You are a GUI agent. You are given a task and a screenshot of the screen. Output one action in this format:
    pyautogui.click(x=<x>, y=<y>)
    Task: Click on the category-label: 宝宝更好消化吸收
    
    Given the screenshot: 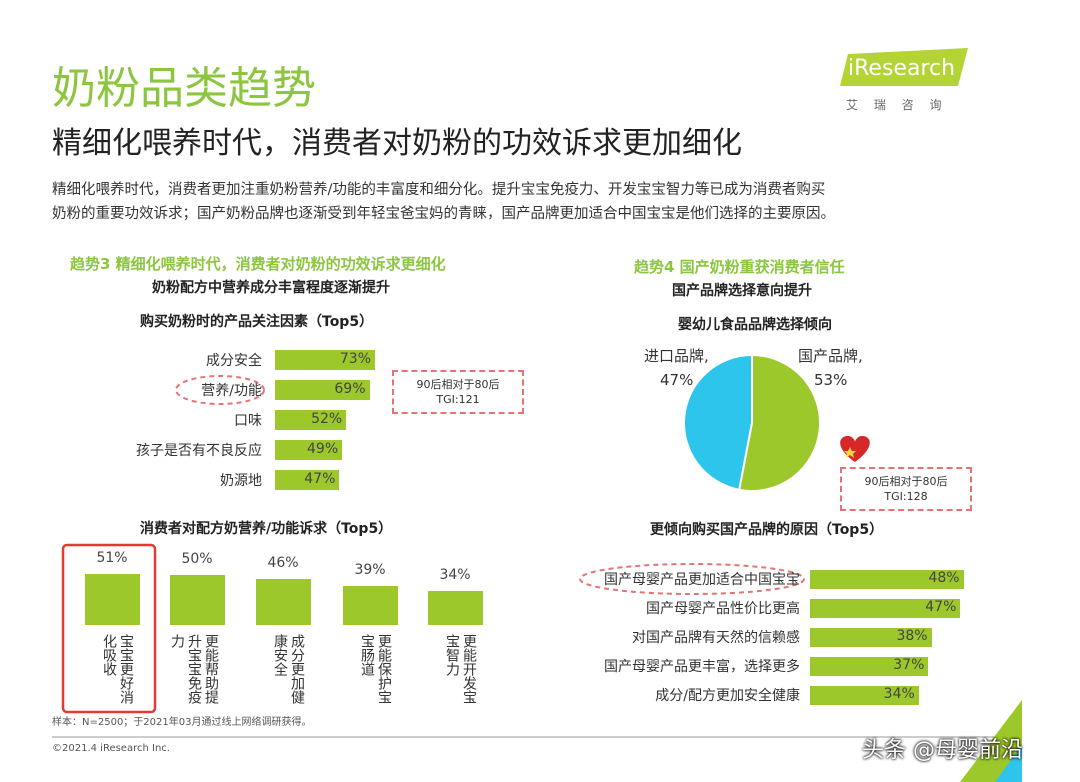 What is the action you would take?
    pyautogui.click(x=117, y=669)
    